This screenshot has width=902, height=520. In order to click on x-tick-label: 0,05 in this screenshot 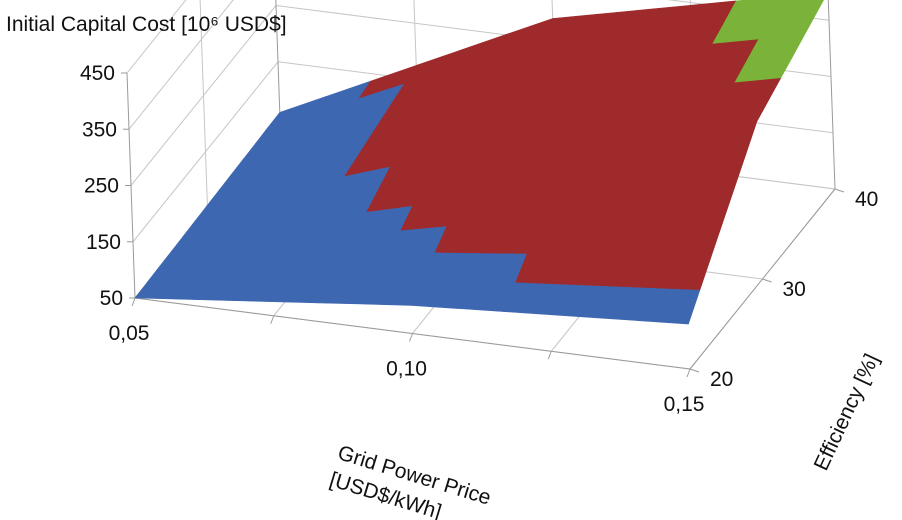, I will do `click(129, 333)`.